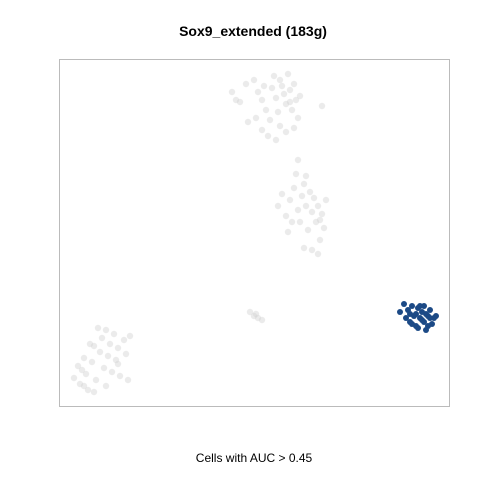 The image size is (480, 480). I want to click on highlighted-cells, so click(418, 317).